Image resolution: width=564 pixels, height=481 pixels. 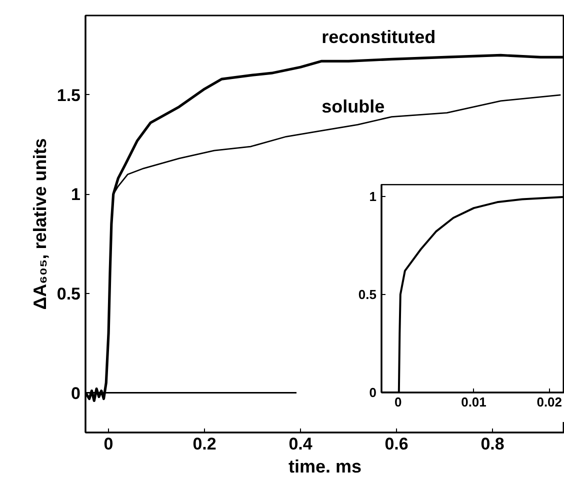 I want to click on y-tick-label: 0, so click(x=373, y=392).